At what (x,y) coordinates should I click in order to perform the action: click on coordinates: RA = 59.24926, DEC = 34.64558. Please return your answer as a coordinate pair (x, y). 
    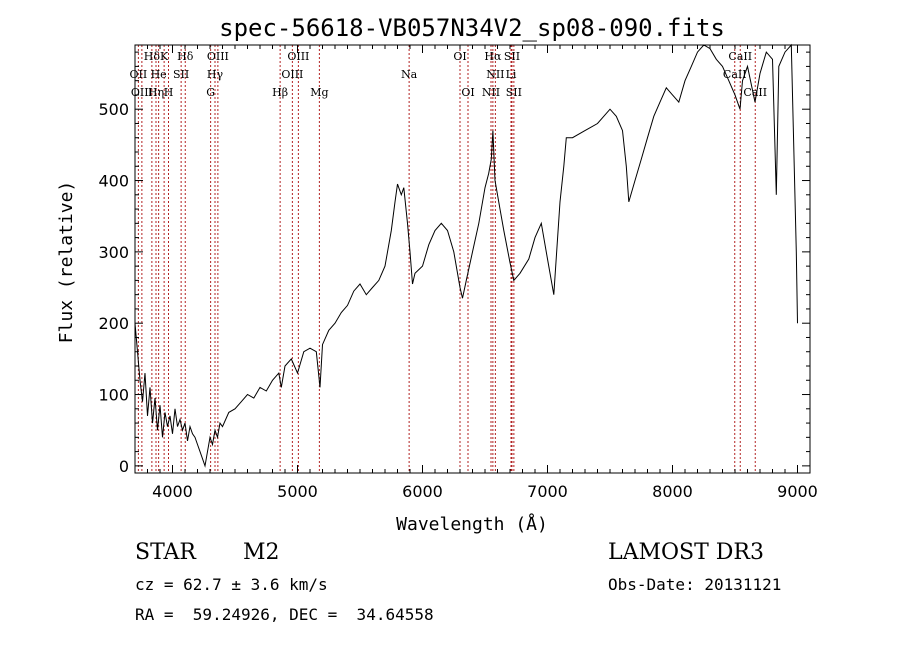
    Looking at the image, I should click on (284, 614).